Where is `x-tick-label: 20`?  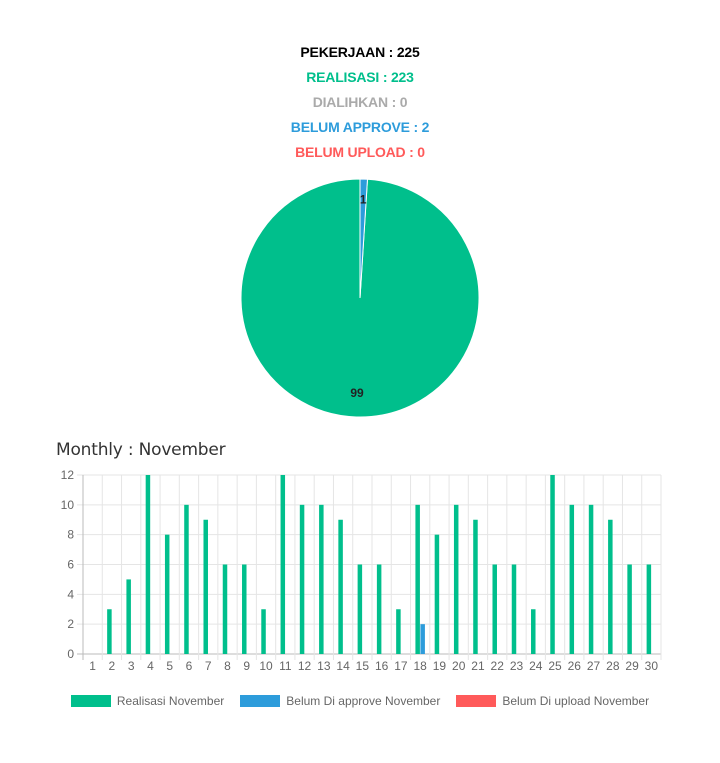
x-tick-label: 20 is located at coordinates (459, 666).